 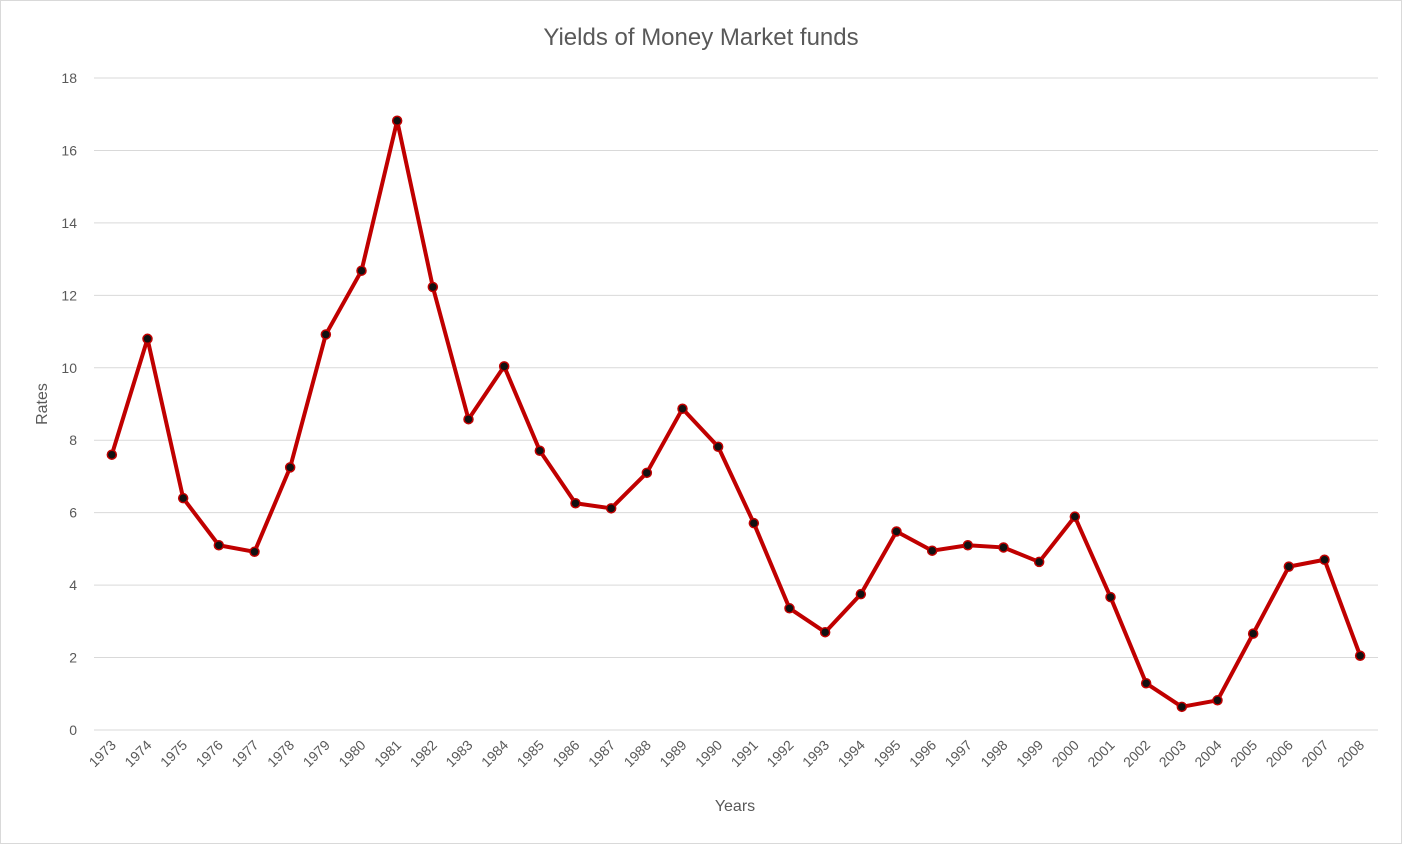 What do you see at coordinates (896, 531) in the screenshot?
I see `data-point-1995` at bounding box center [896, 531].